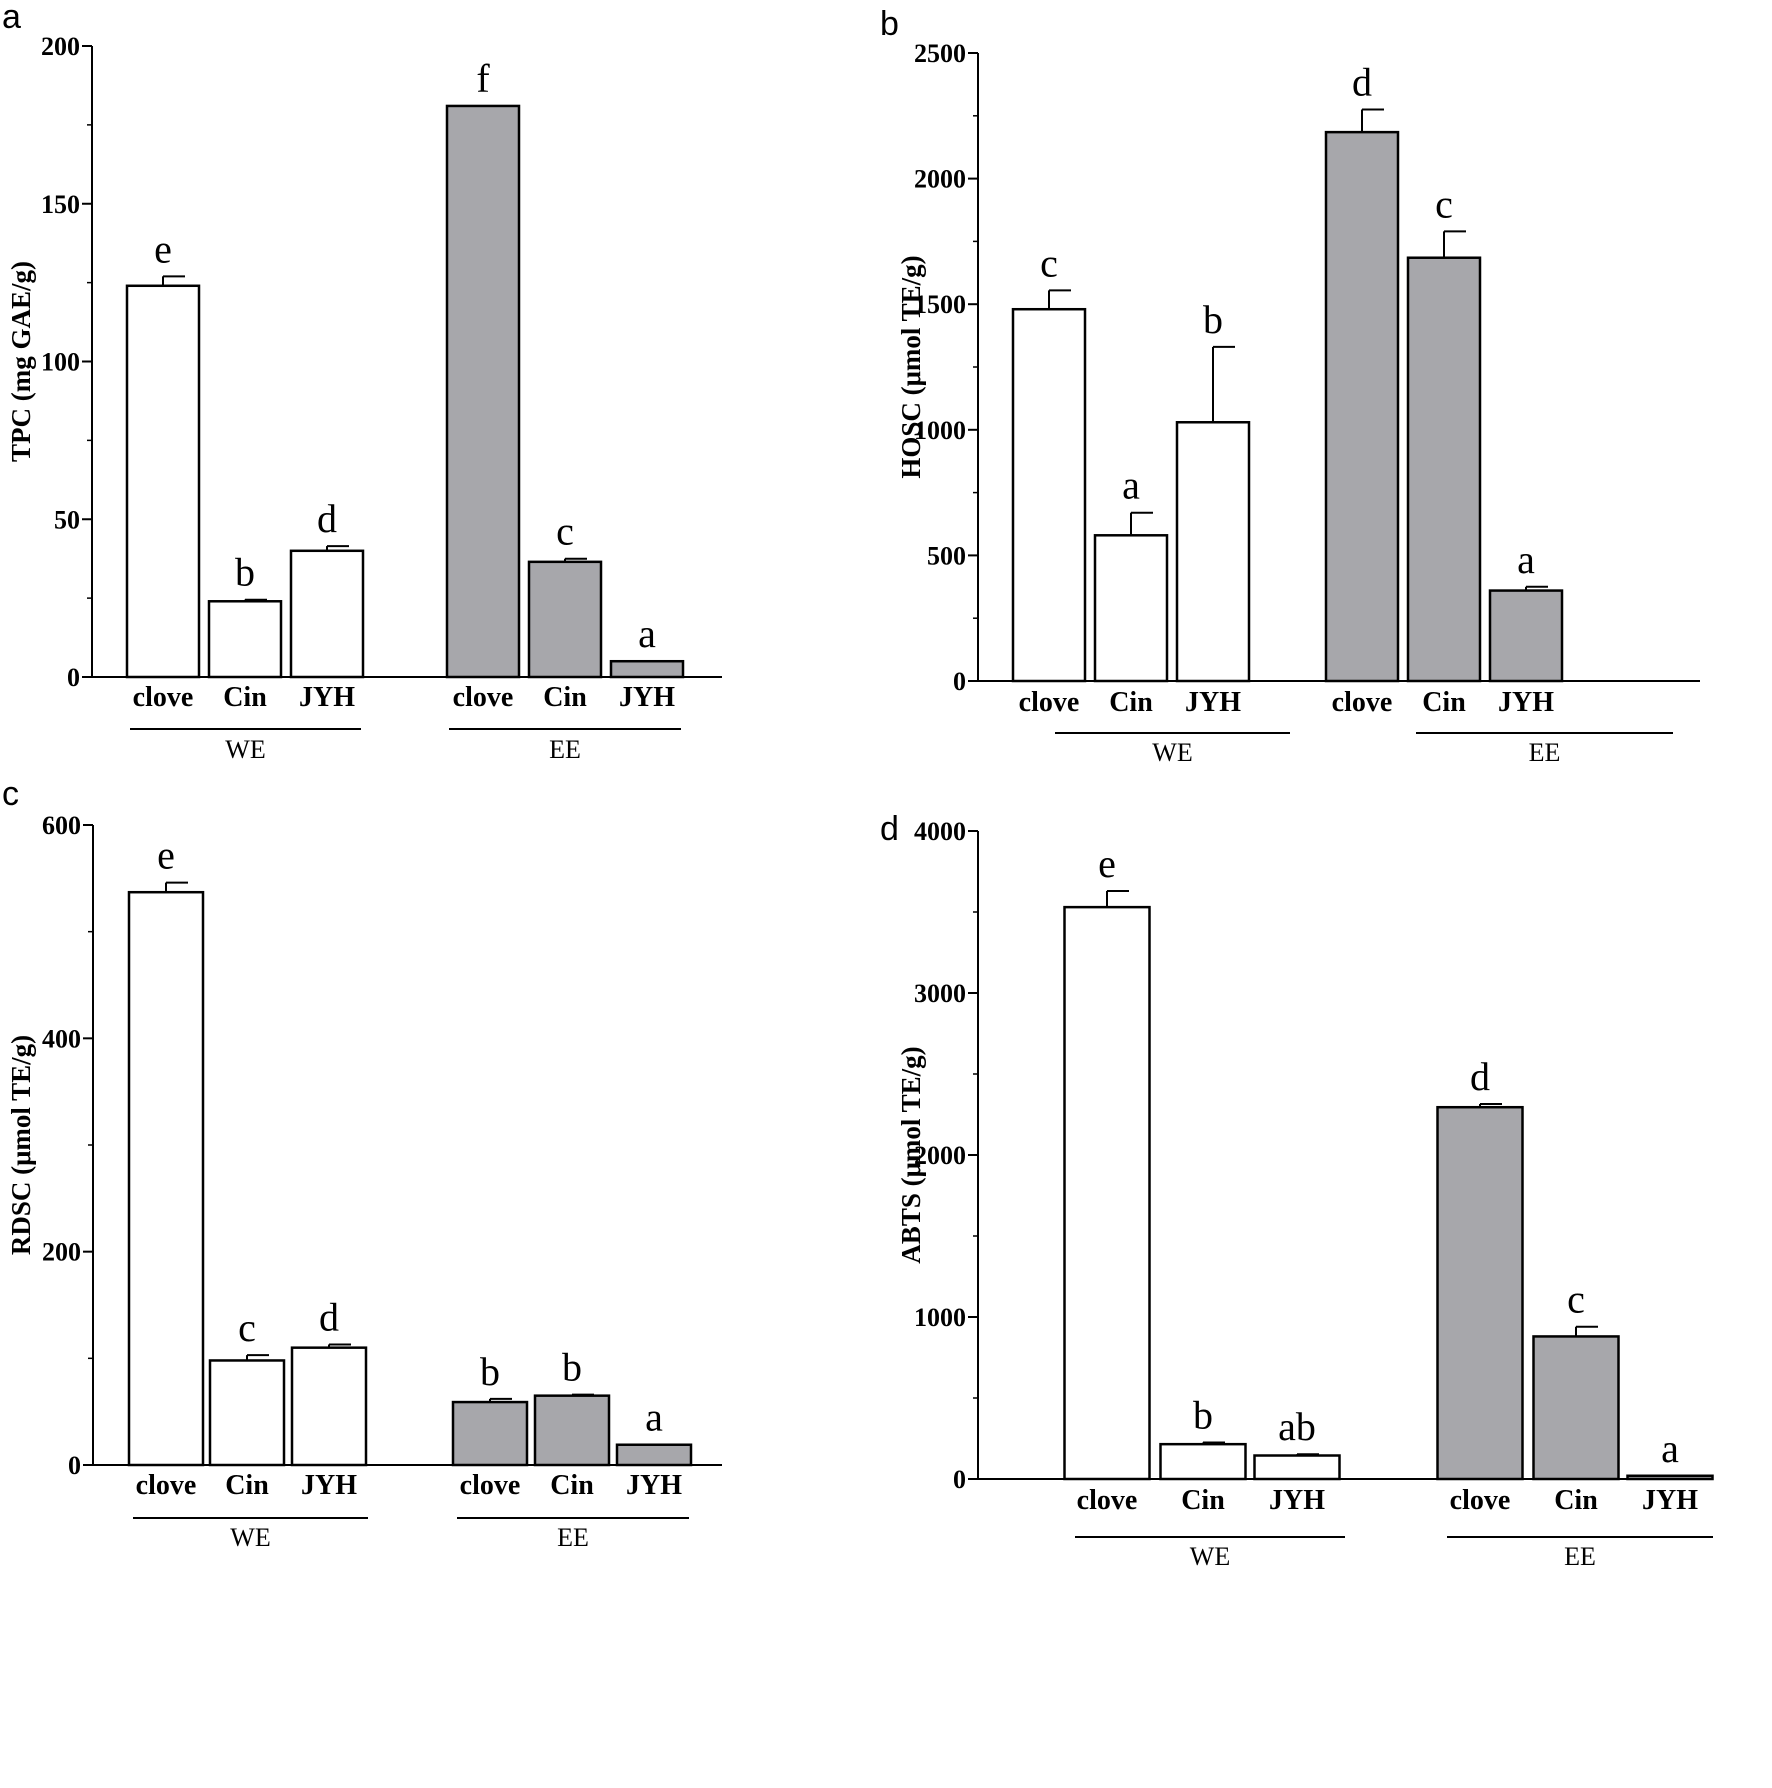 This screenshot has height=1788, width=1772. I want to click on panel-letter: c, so click(10, 794).